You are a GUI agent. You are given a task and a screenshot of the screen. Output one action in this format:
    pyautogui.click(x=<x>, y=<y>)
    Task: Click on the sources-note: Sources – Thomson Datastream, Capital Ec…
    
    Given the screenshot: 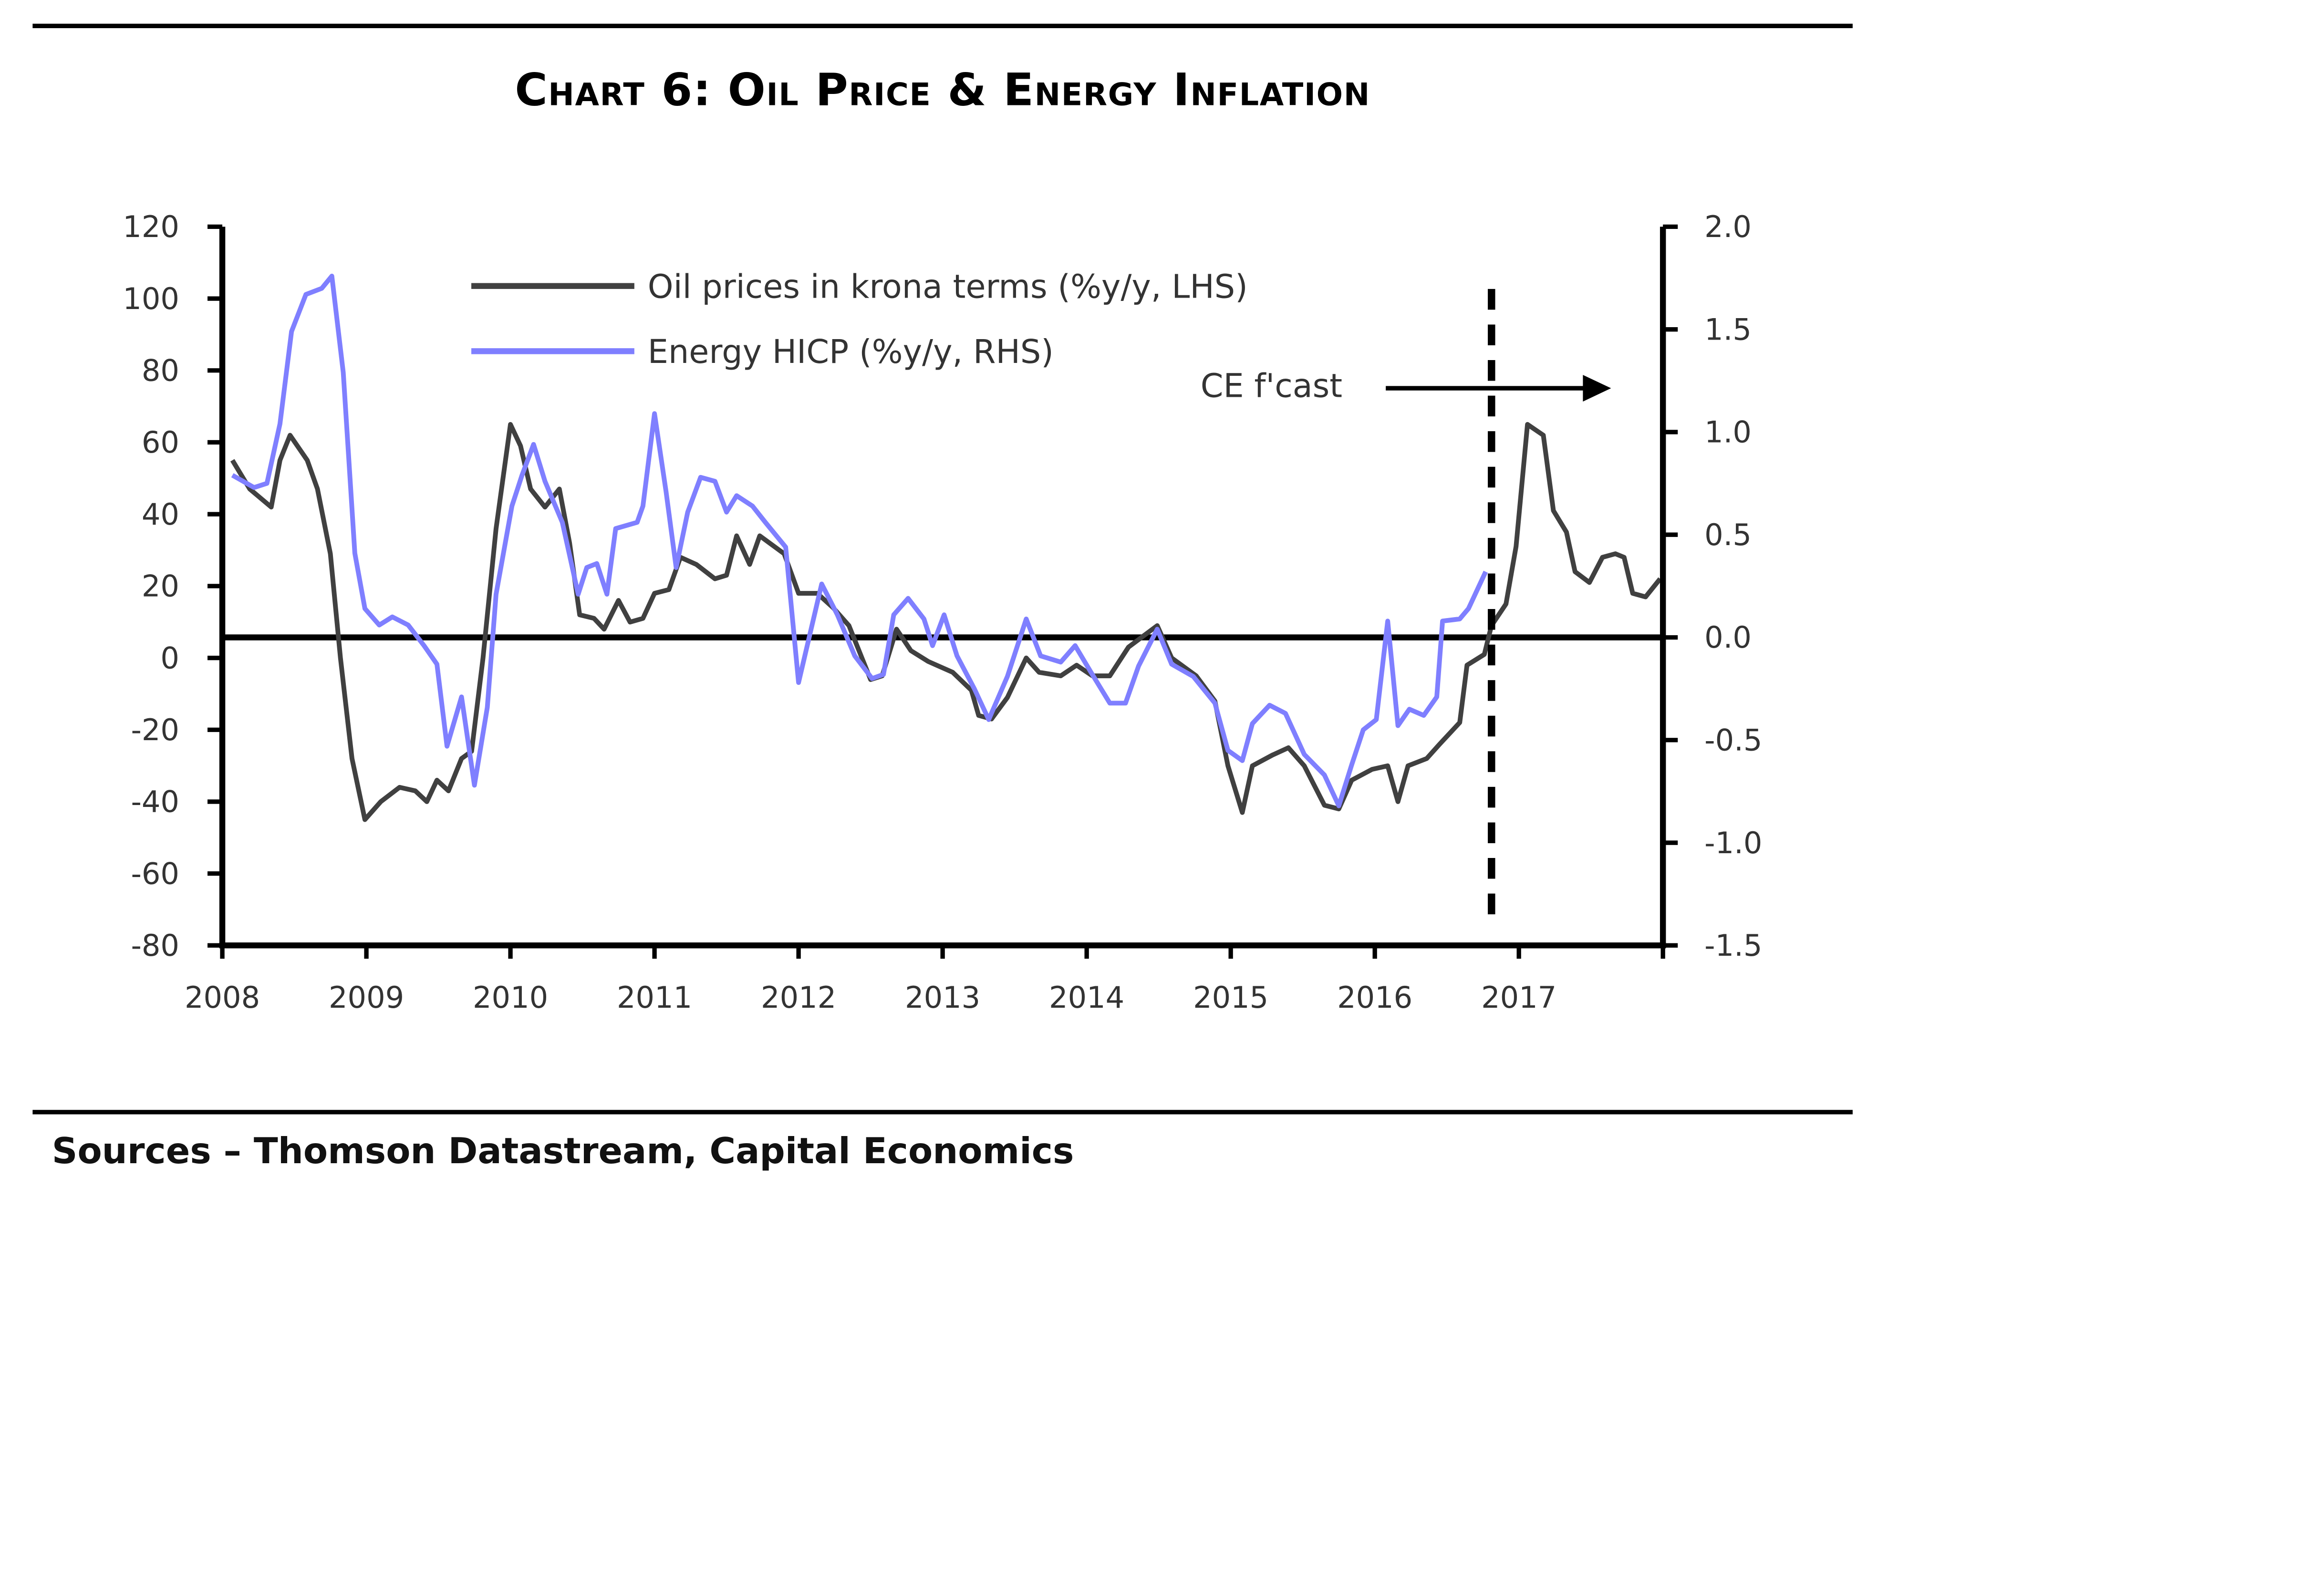 What is the action you would take?
    pyautogui.click(x=563, y=1151)
    